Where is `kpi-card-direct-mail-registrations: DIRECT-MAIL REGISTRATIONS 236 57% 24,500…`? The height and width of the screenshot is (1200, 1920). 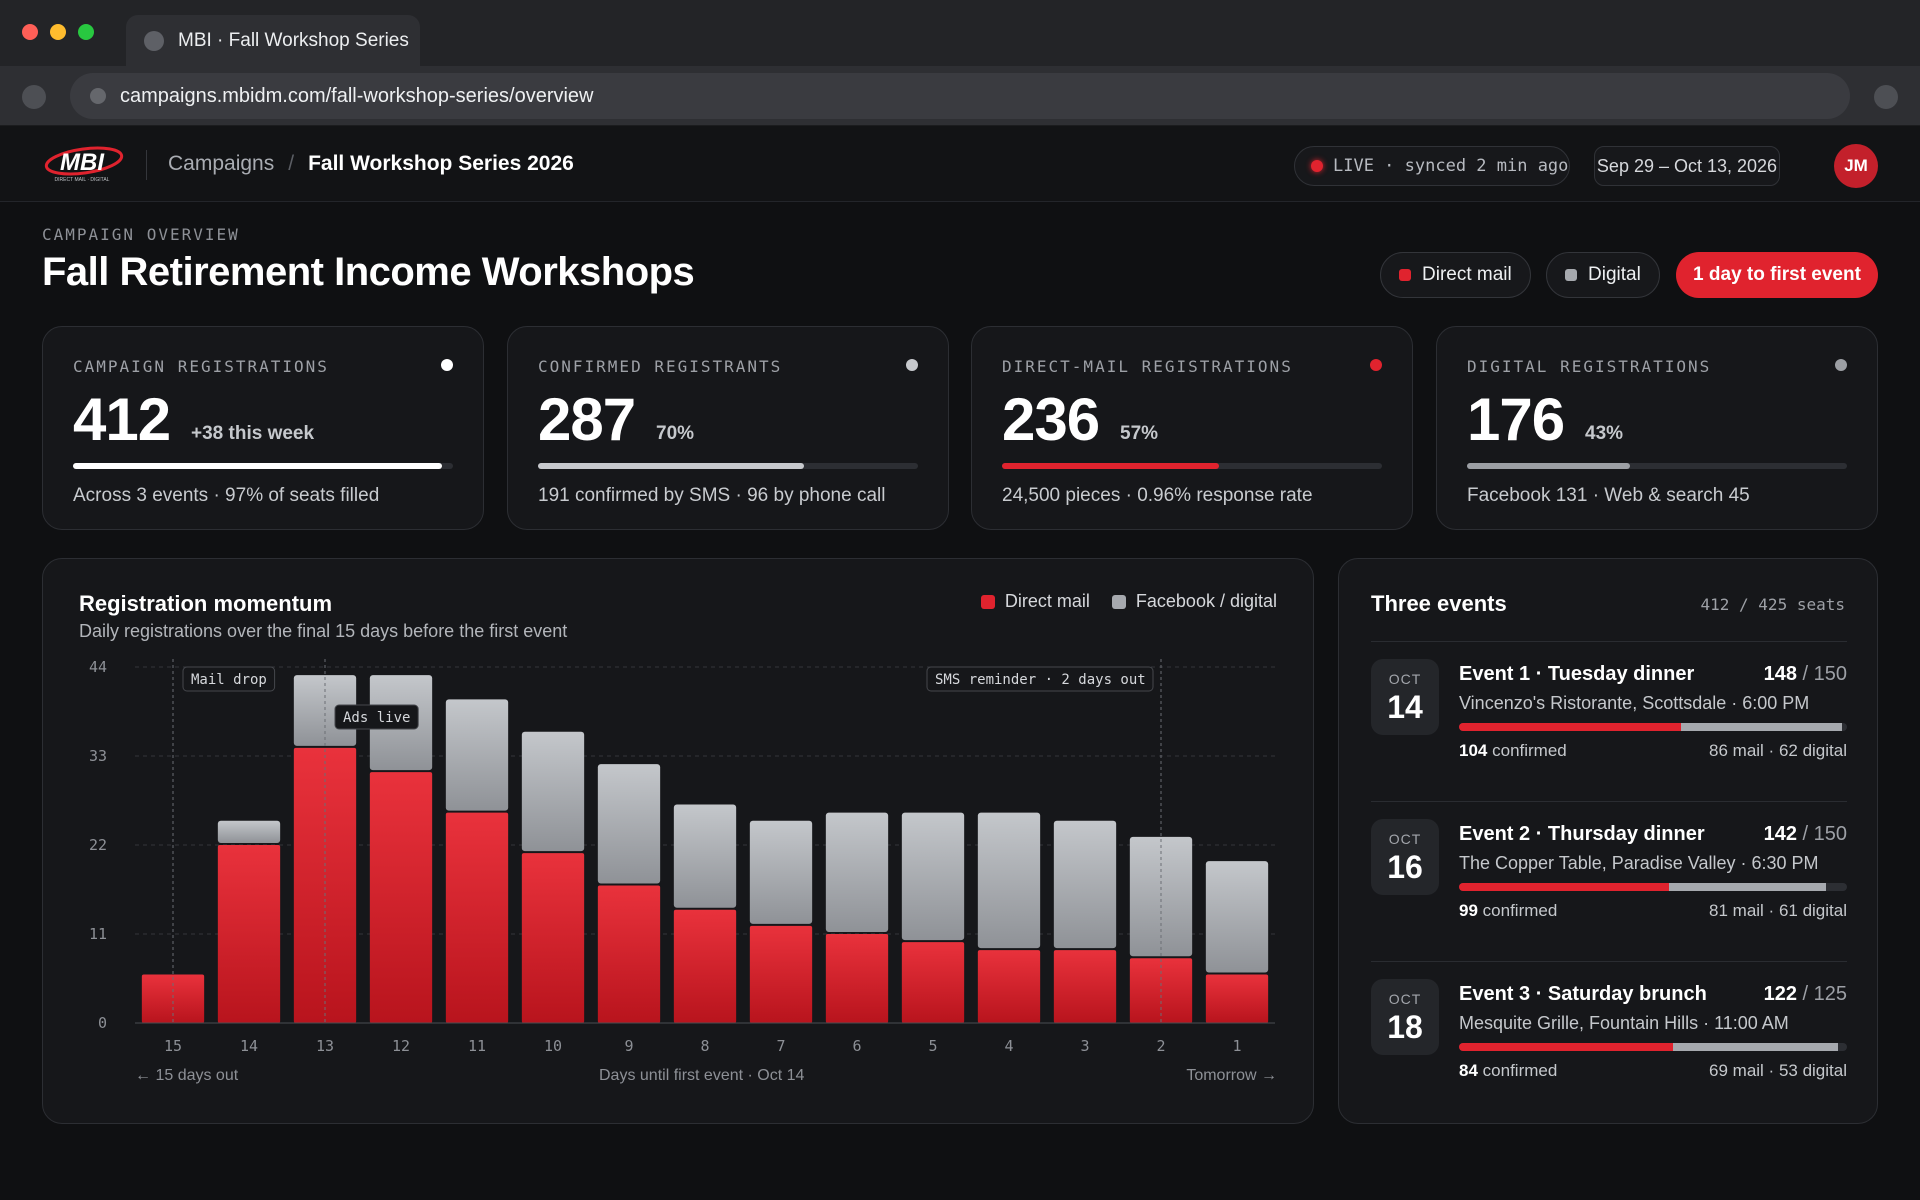 kpi-card-direct-mail-registrations: DIRECT-MAIL REGISTRATIONS 236 57% 24,500… is located at coordinates (1192, 428).